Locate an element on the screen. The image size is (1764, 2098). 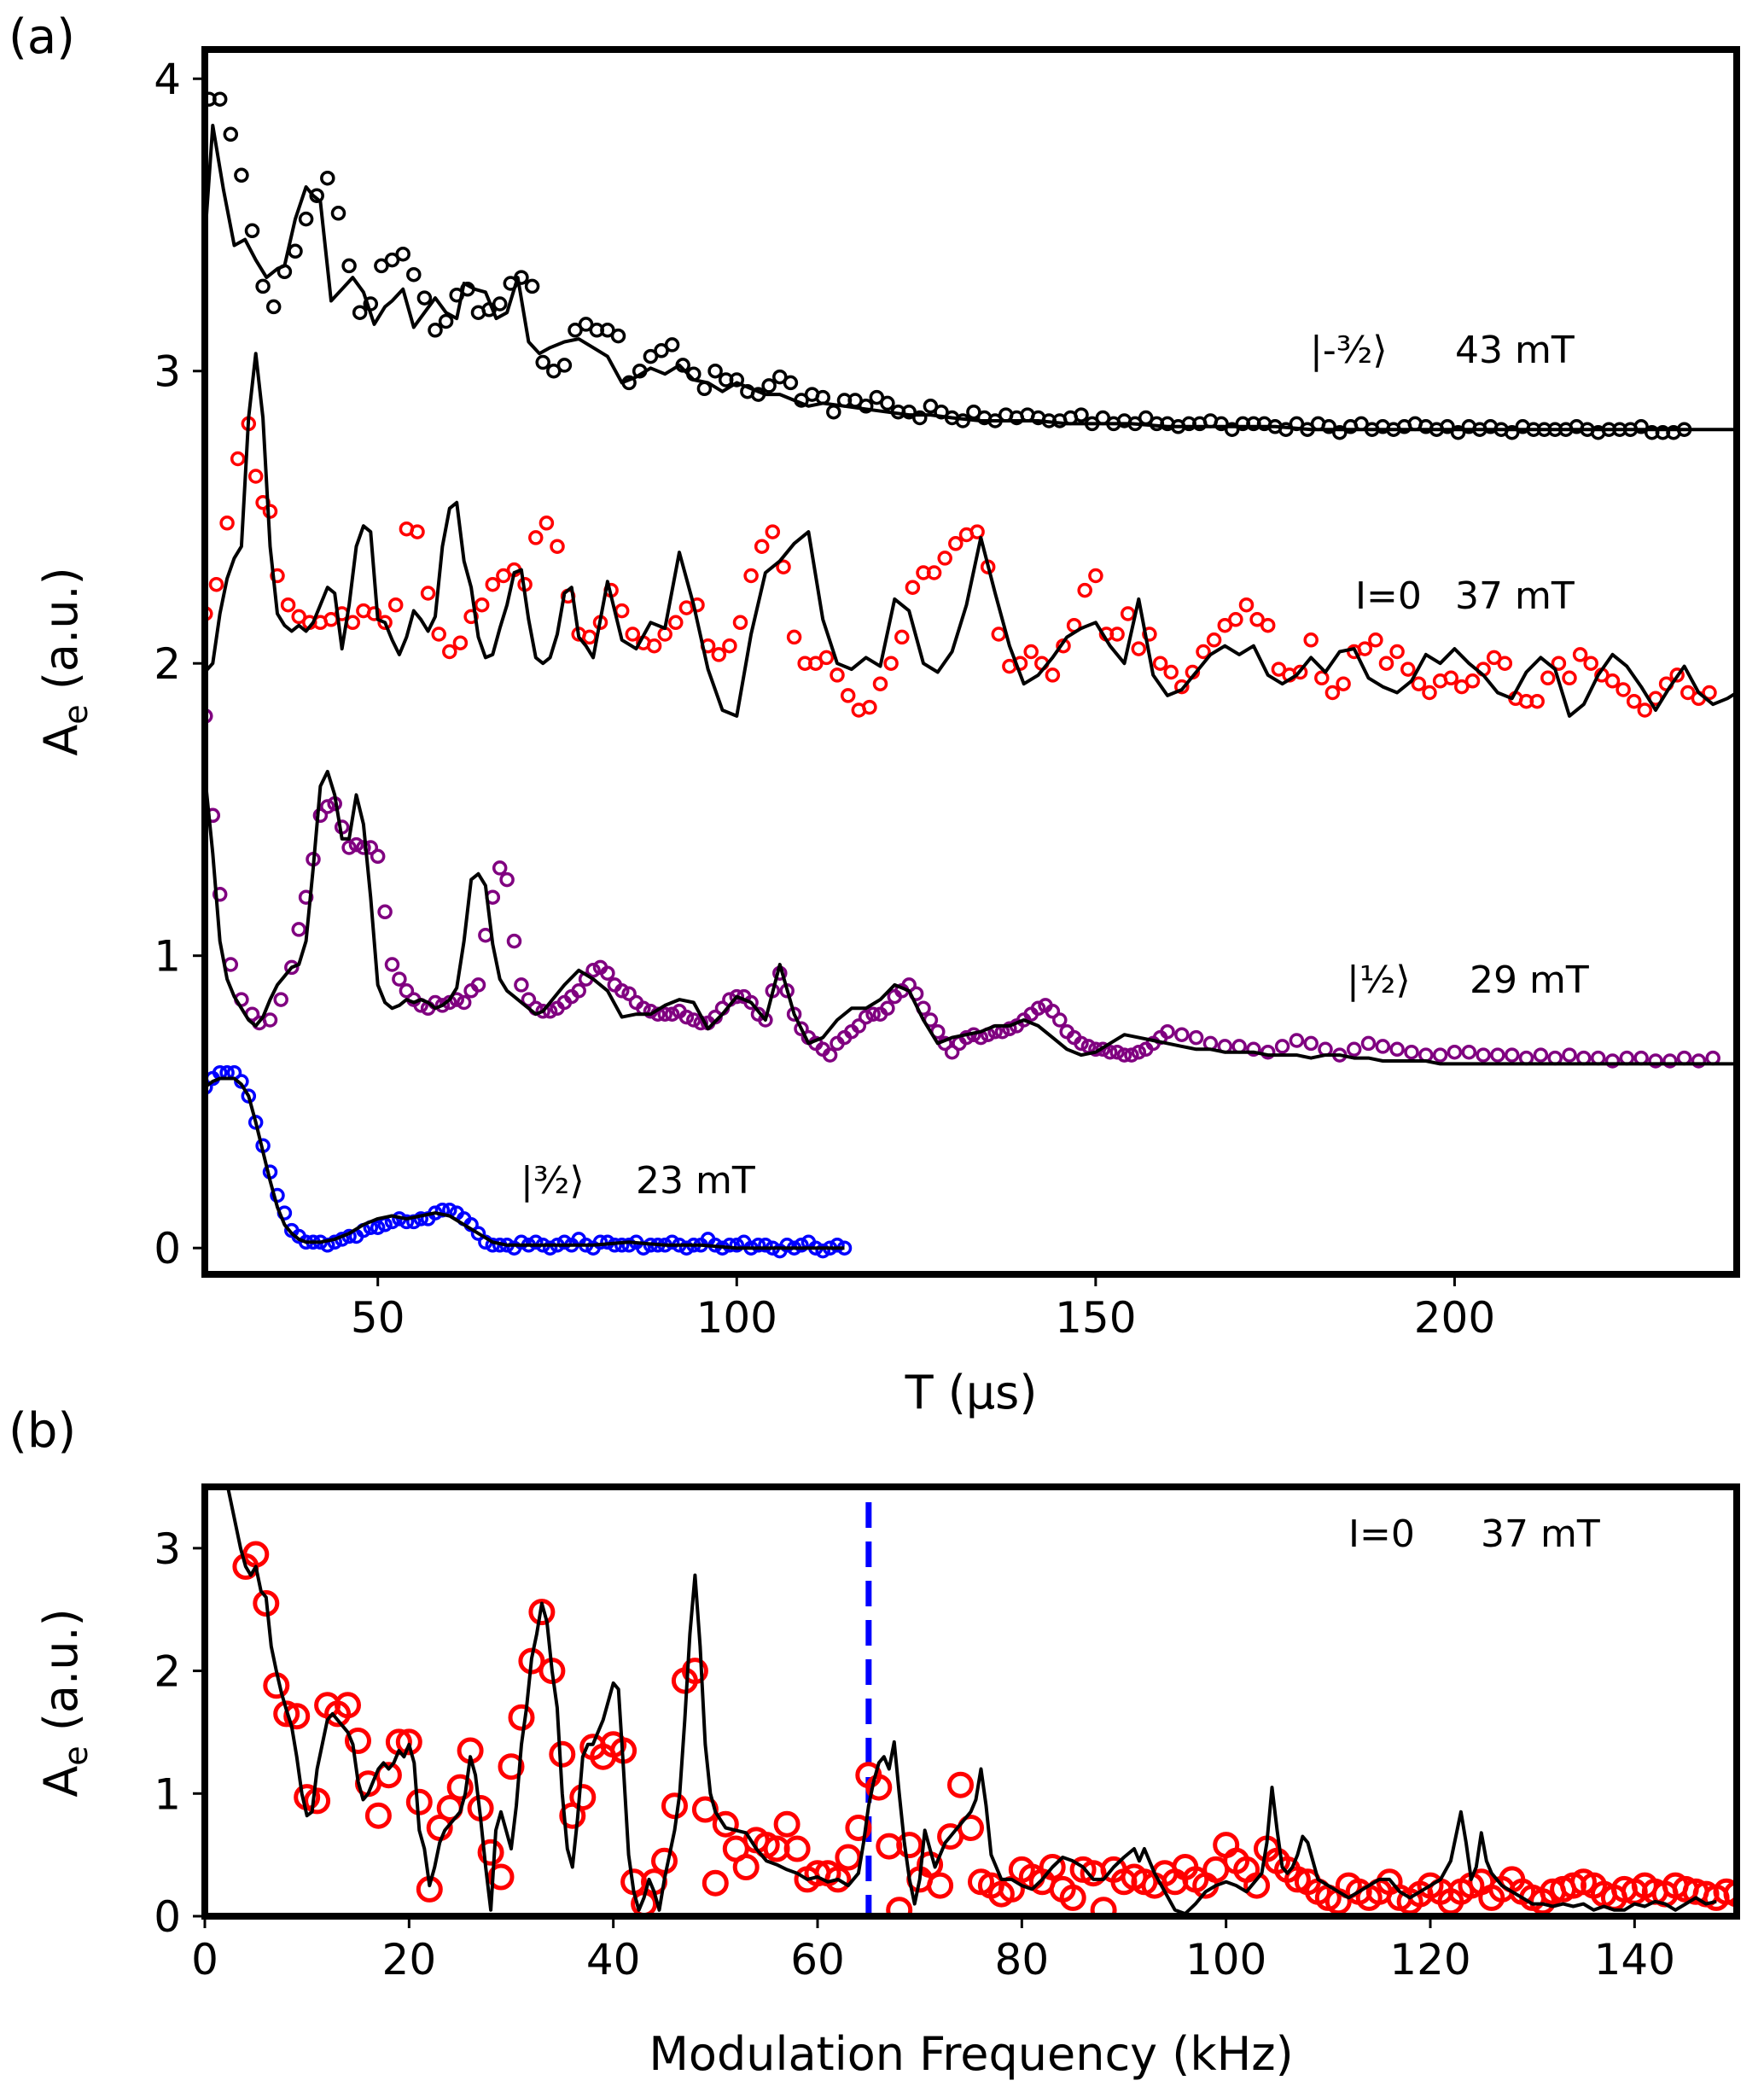
annotation-43mT: 43 mT is located at coordinates (1515, 351).